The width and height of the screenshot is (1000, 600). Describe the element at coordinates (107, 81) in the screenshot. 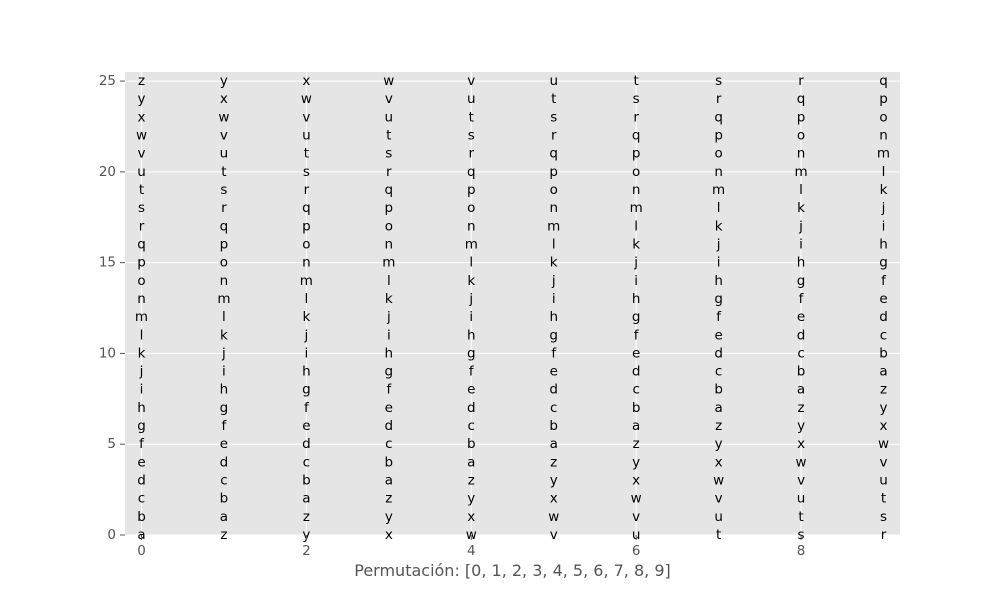

I see `y-tick-label: 25` at that location.